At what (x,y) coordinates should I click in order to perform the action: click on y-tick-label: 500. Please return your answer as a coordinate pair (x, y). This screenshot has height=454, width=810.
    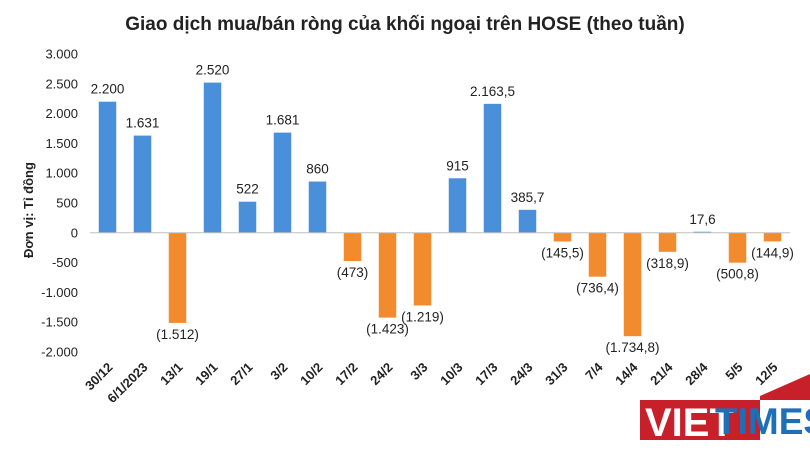
    Looking at the image, I should click on (67, 203).